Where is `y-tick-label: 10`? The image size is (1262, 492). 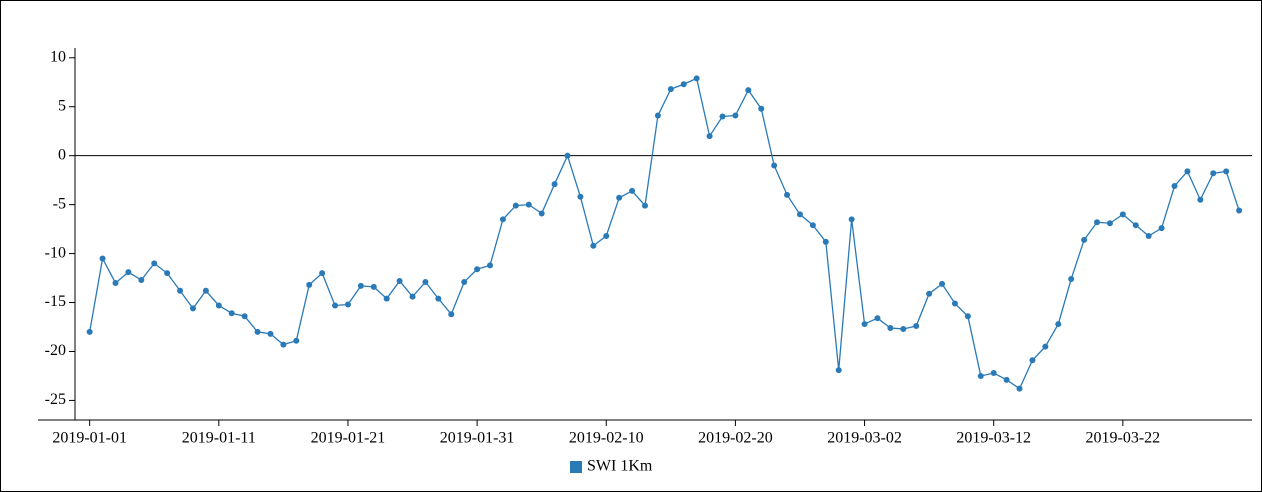 y-tick-label: 10 is located at coordinates (58, 56).